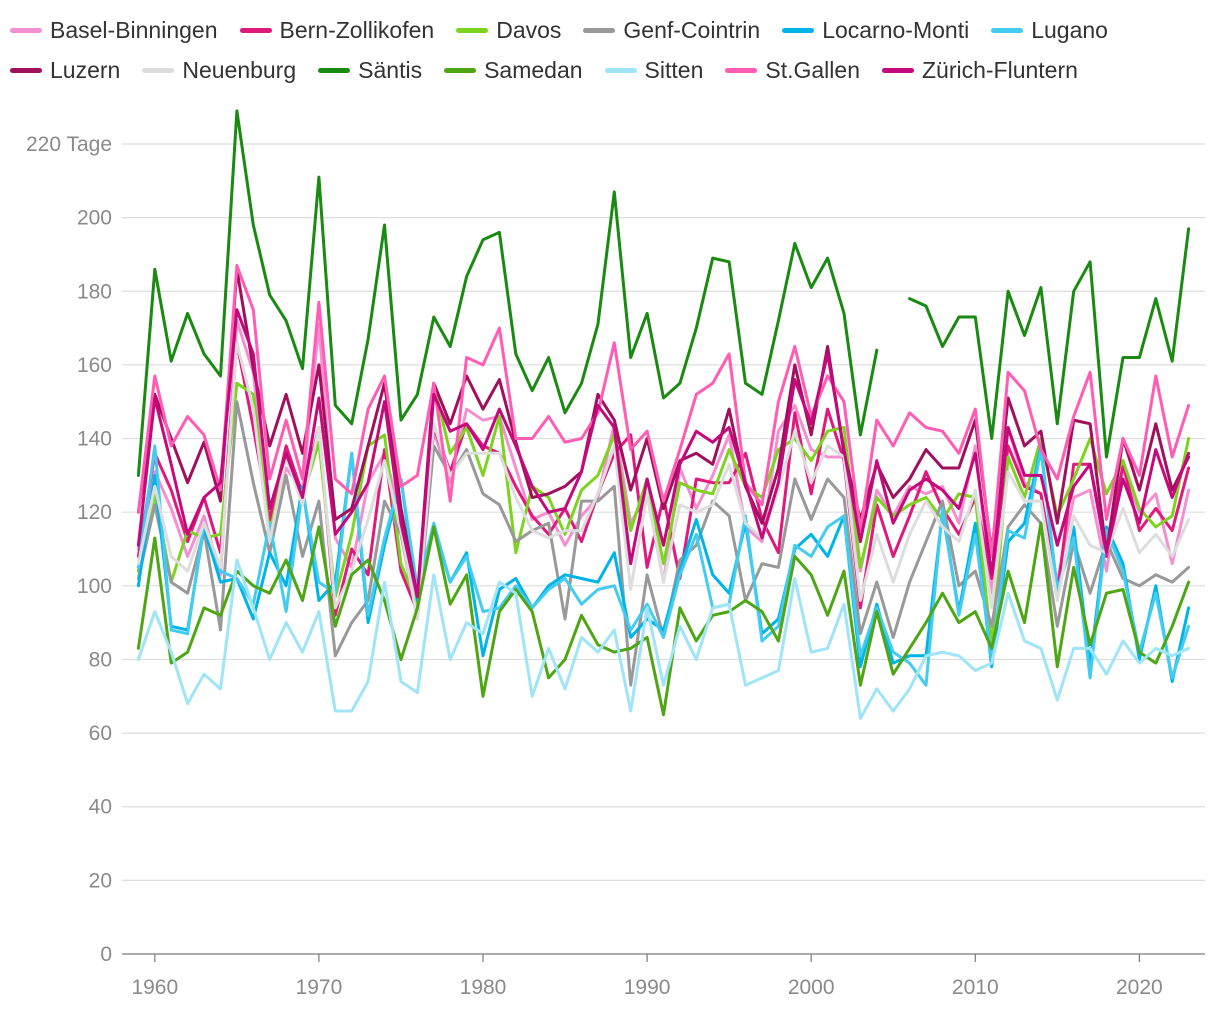 The image size is (1220, 1020). I want to click on legend-label: Davos, so click(529, 29).